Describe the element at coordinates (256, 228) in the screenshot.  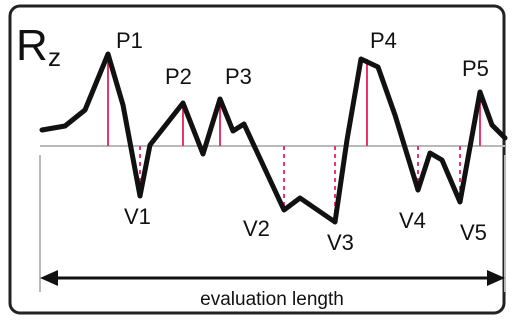
I see `label-v2: V2` at that location.